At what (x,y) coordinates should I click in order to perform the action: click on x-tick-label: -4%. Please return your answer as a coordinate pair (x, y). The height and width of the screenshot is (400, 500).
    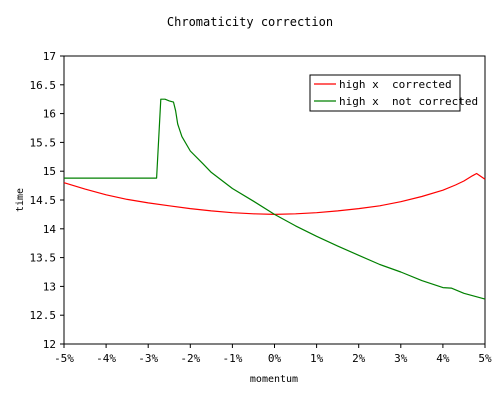
    Looking at the image, I should click on (106, 358).